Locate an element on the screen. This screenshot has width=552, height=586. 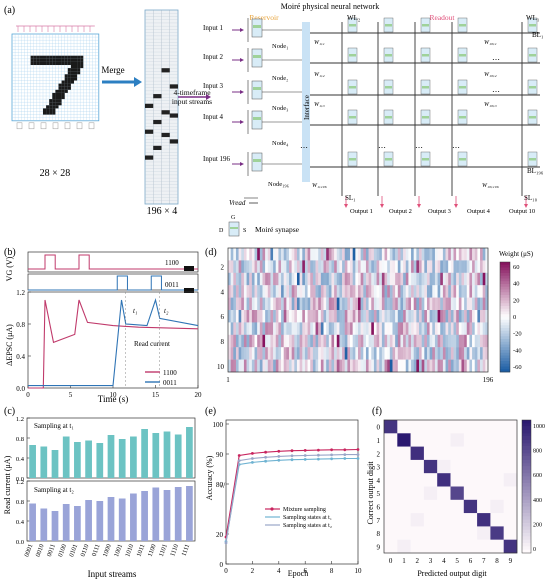
weight-label-10-1: W₁₀,₁ is located at coordinates (490, 43).